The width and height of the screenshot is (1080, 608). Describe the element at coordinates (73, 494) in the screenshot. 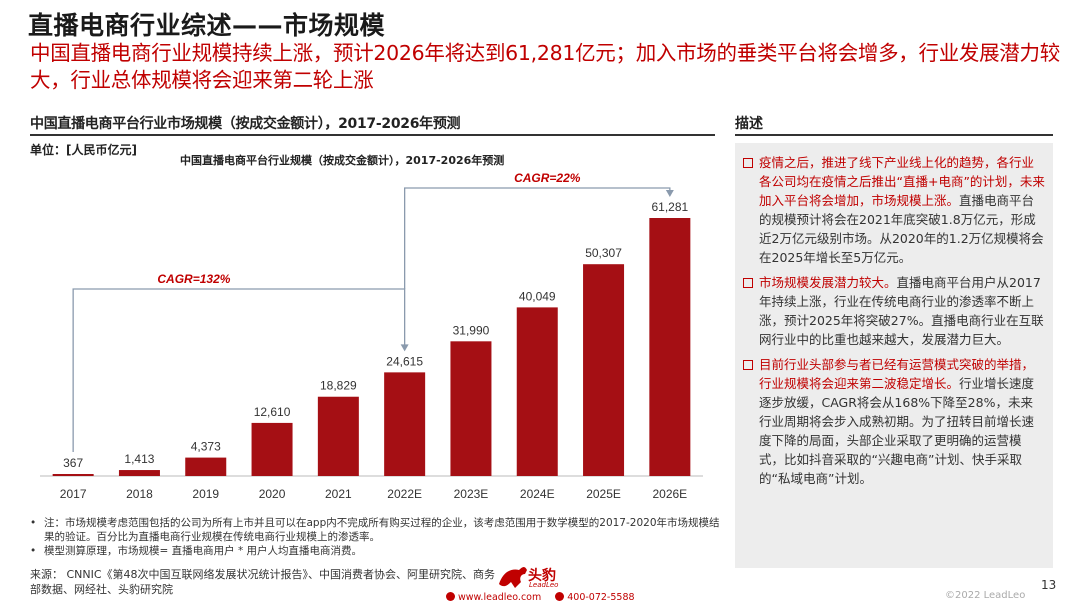

I see `x-tick-label: 2017` at that location.